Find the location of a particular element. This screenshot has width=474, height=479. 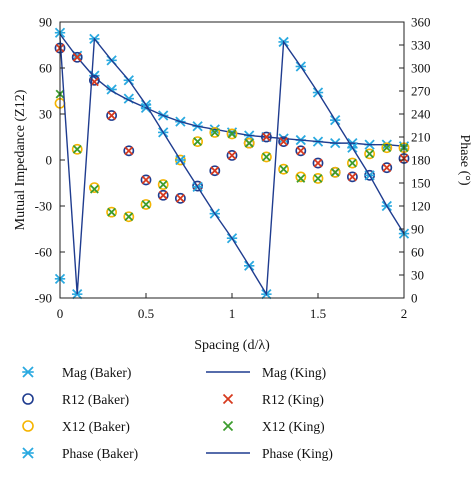

y-right-tick-label: 360 is located at coordinates (421, 22).